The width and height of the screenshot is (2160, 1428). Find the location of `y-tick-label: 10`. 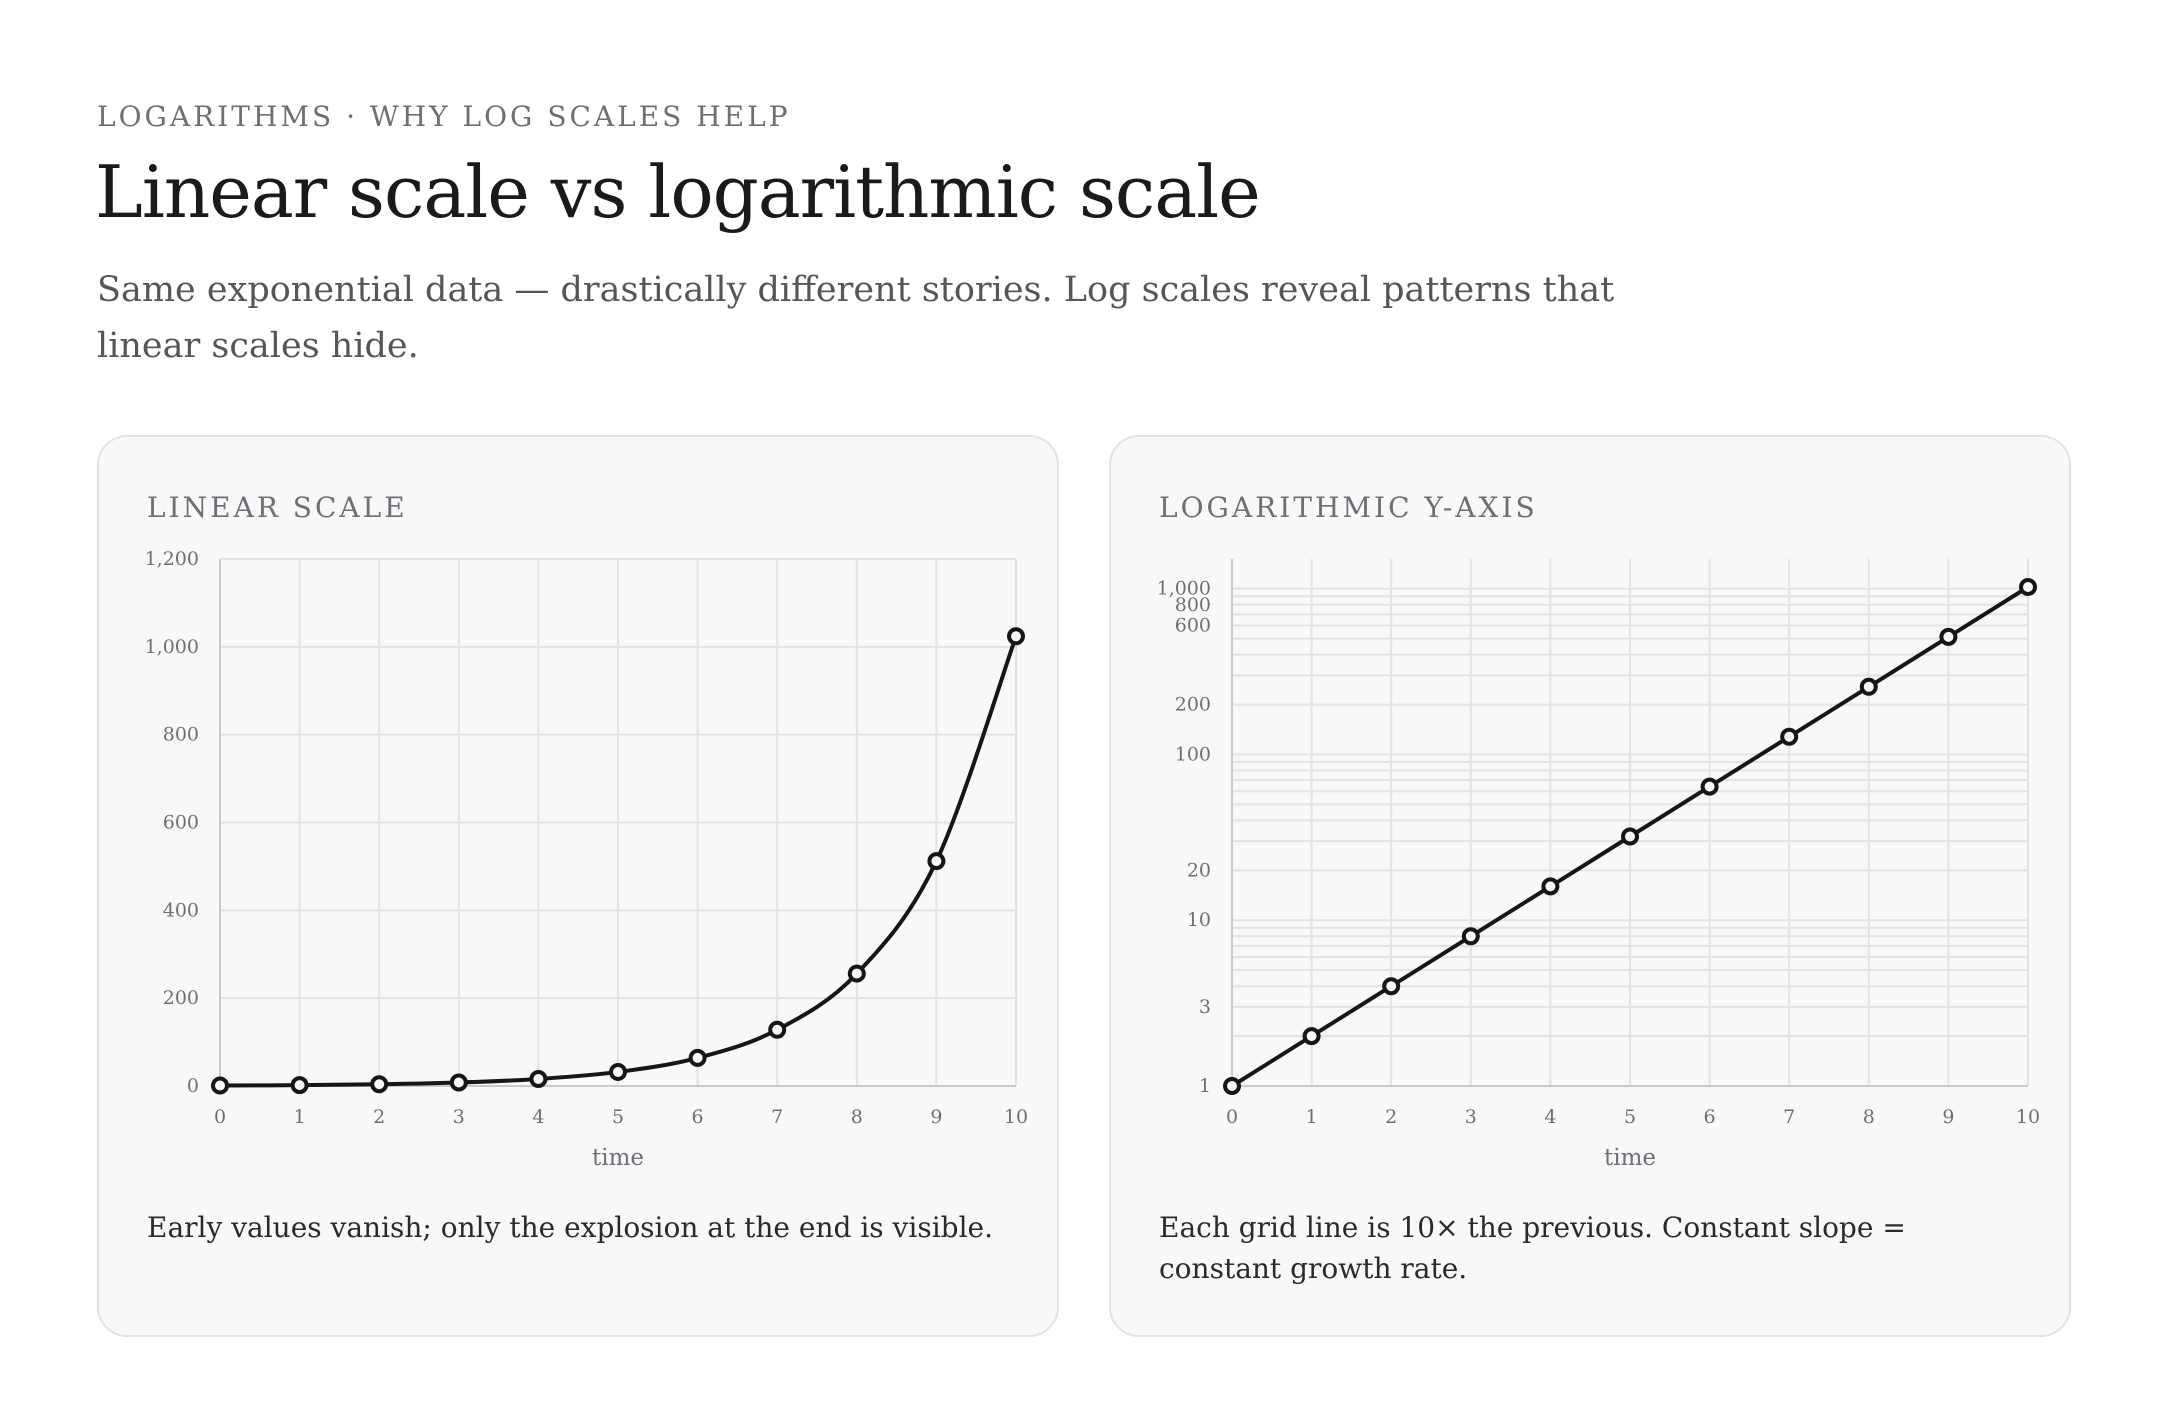

y-tick-label: 10 is located at coordinates (1199, 920).